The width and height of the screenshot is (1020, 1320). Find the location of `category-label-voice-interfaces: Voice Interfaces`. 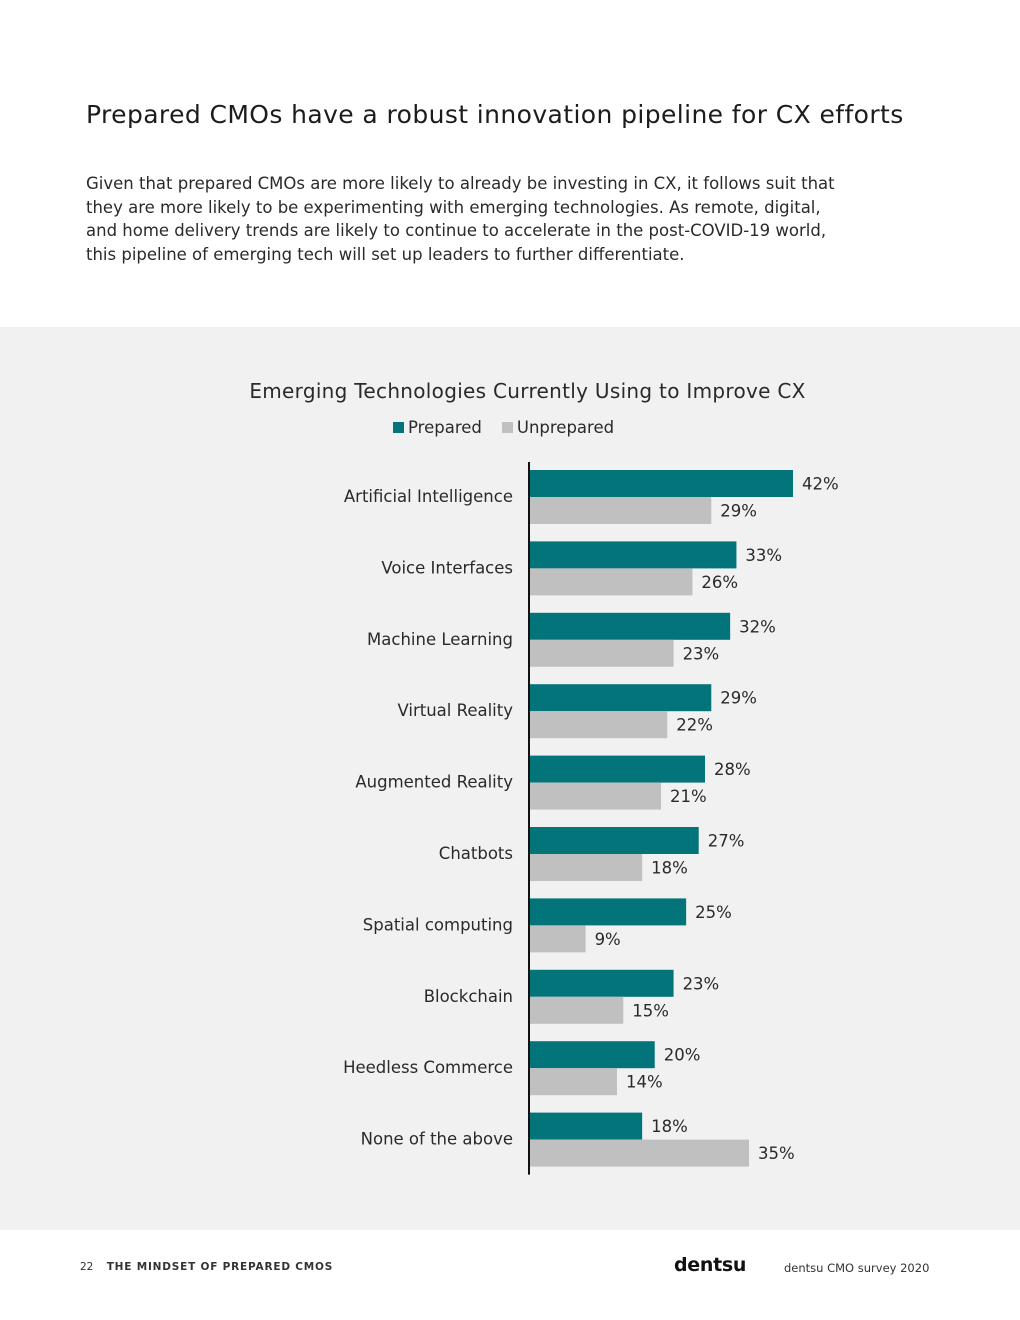

category-label-voice-interfaces: Voice Interfaces is located at coordinates (447, 567).